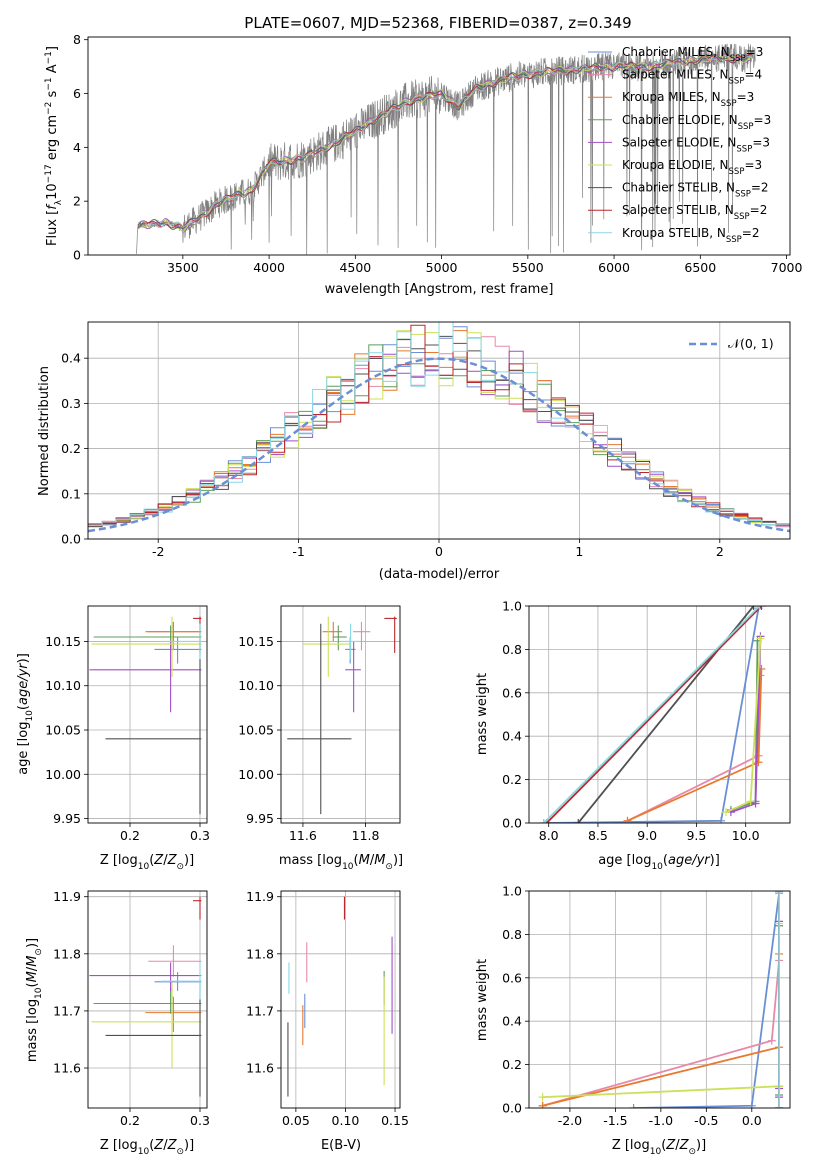  Describe the element at coordinates (67, 1068) in the screenshot. I see `y-tick-label: 11.6` at that location.